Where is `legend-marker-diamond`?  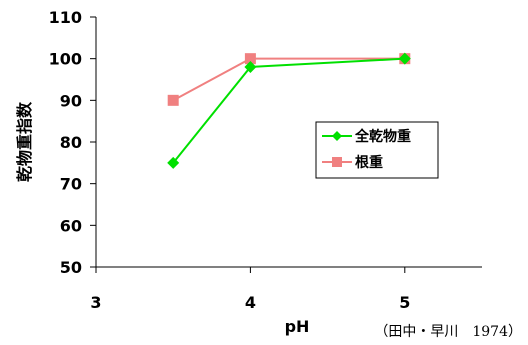 legend-marker-diamond is located at coordinates (337, 136).